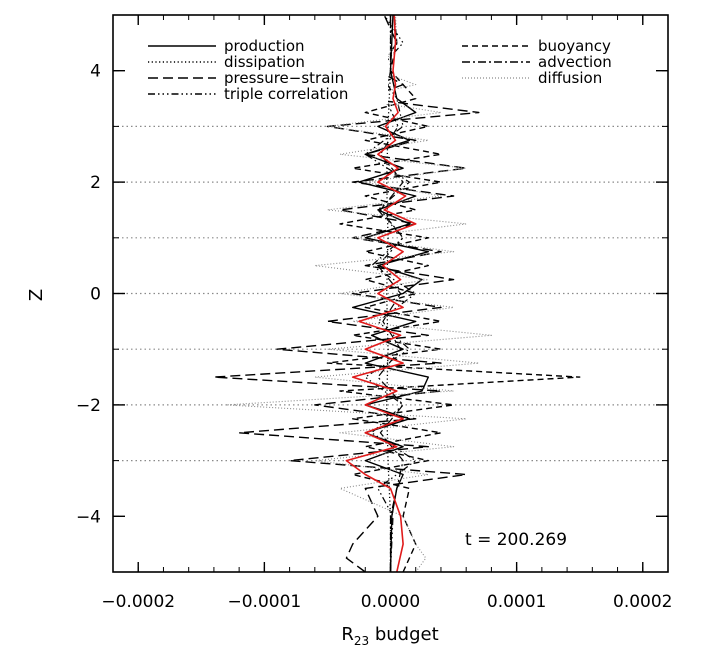  What do you see at coordinates (516, 540) in the screenshot?
I see `time-annotation: t = 200.269` at bounding box center [516, 540].